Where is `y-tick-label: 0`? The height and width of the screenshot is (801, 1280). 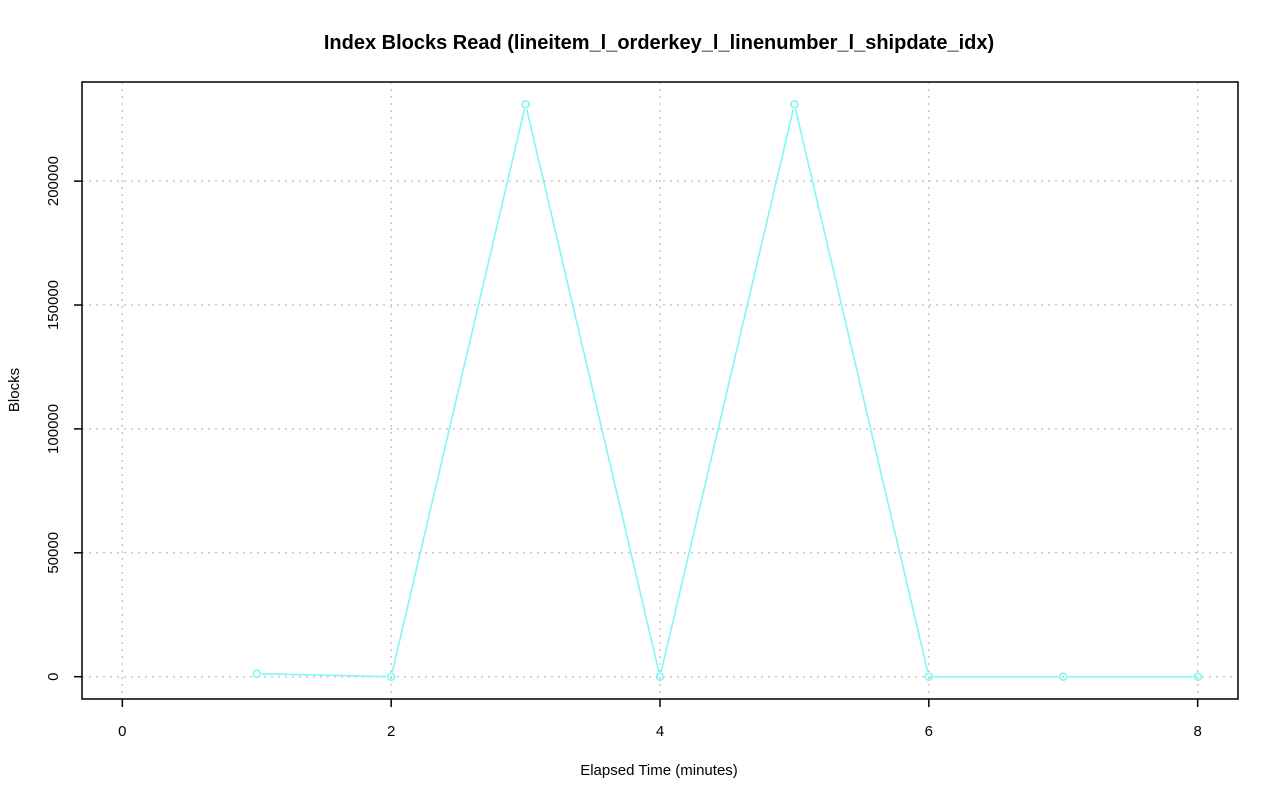
y-tick-label: 0 is located at coordinates (53, 677).